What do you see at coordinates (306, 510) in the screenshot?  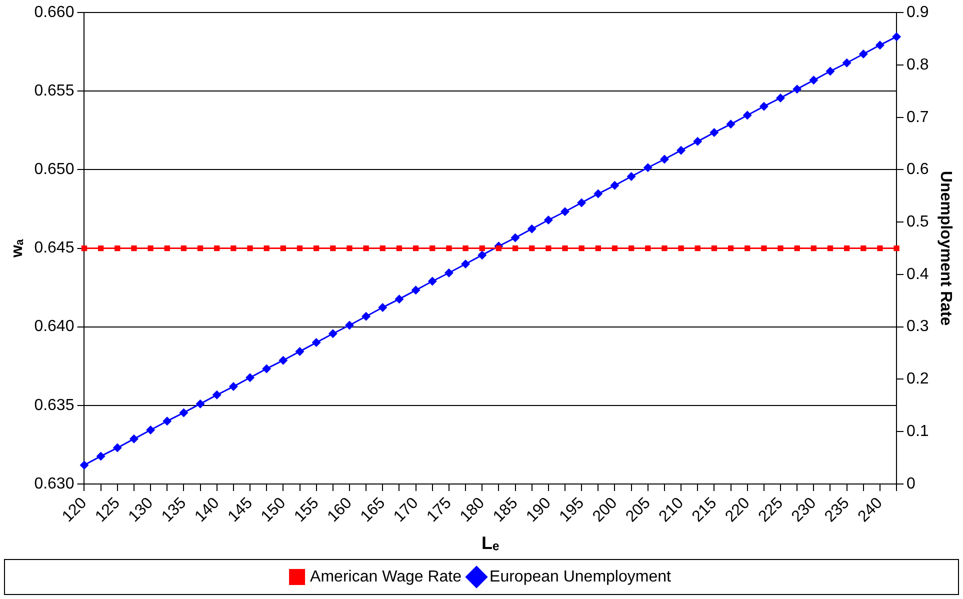 I see `x-tick-label: 155` at bounding box center [306, 510].